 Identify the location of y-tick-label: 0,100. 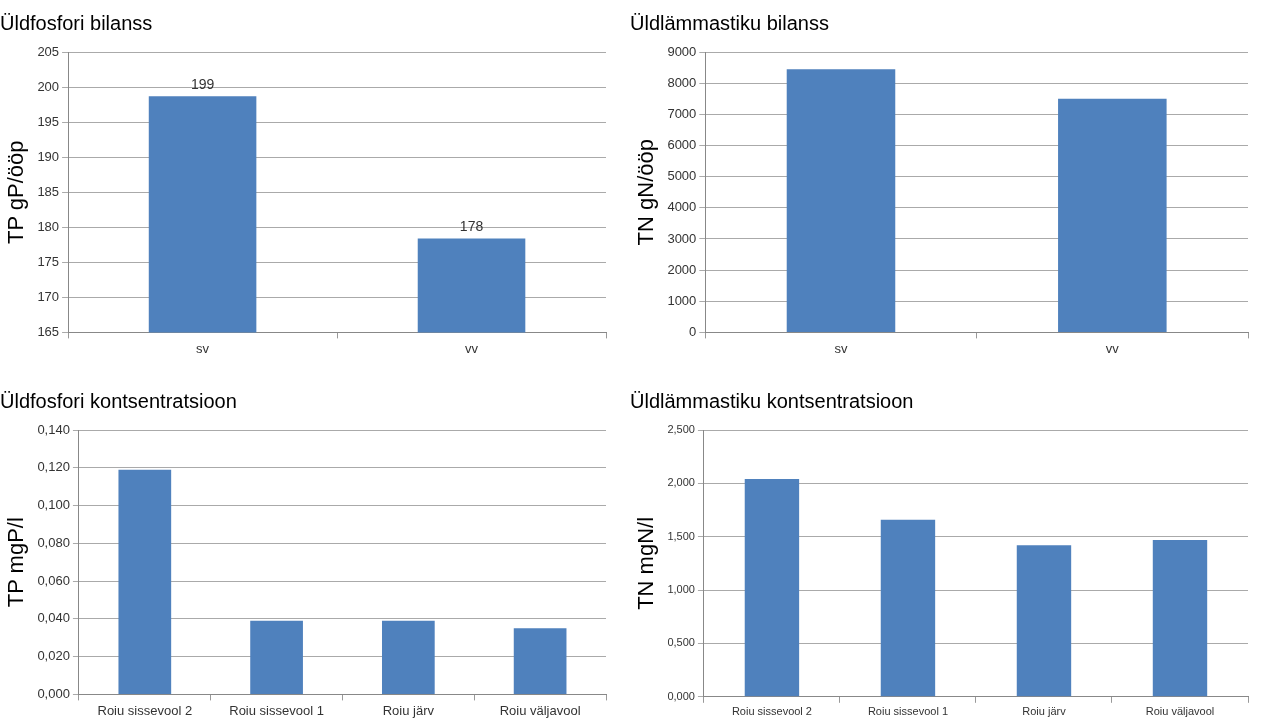
(53, 505).